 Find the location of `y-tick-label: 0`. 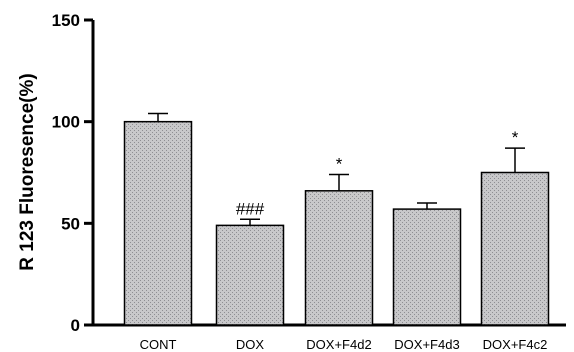

y-tick-label: 0 is located at coordinates (75, 325).